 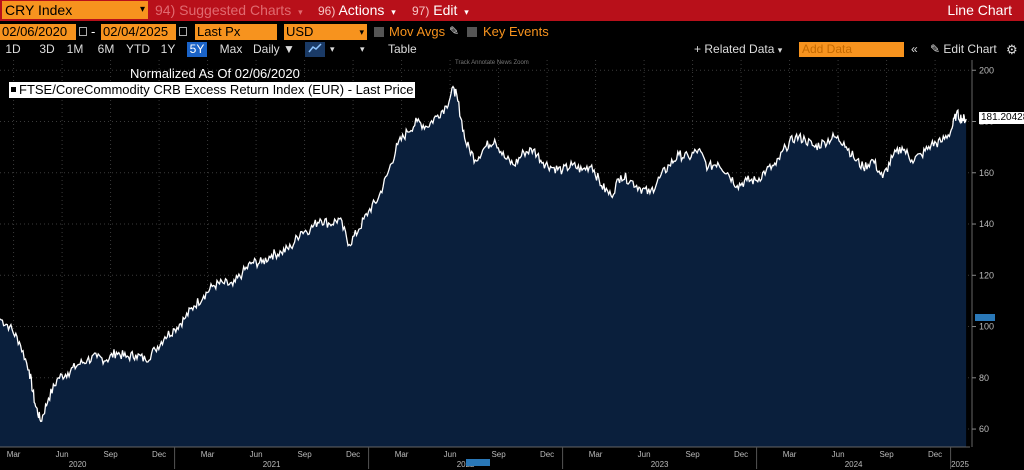 What do you see at coordinates (78, 464) in the screenshot?
I see `x-year-label: 2020` at bounding box center [78, 464].